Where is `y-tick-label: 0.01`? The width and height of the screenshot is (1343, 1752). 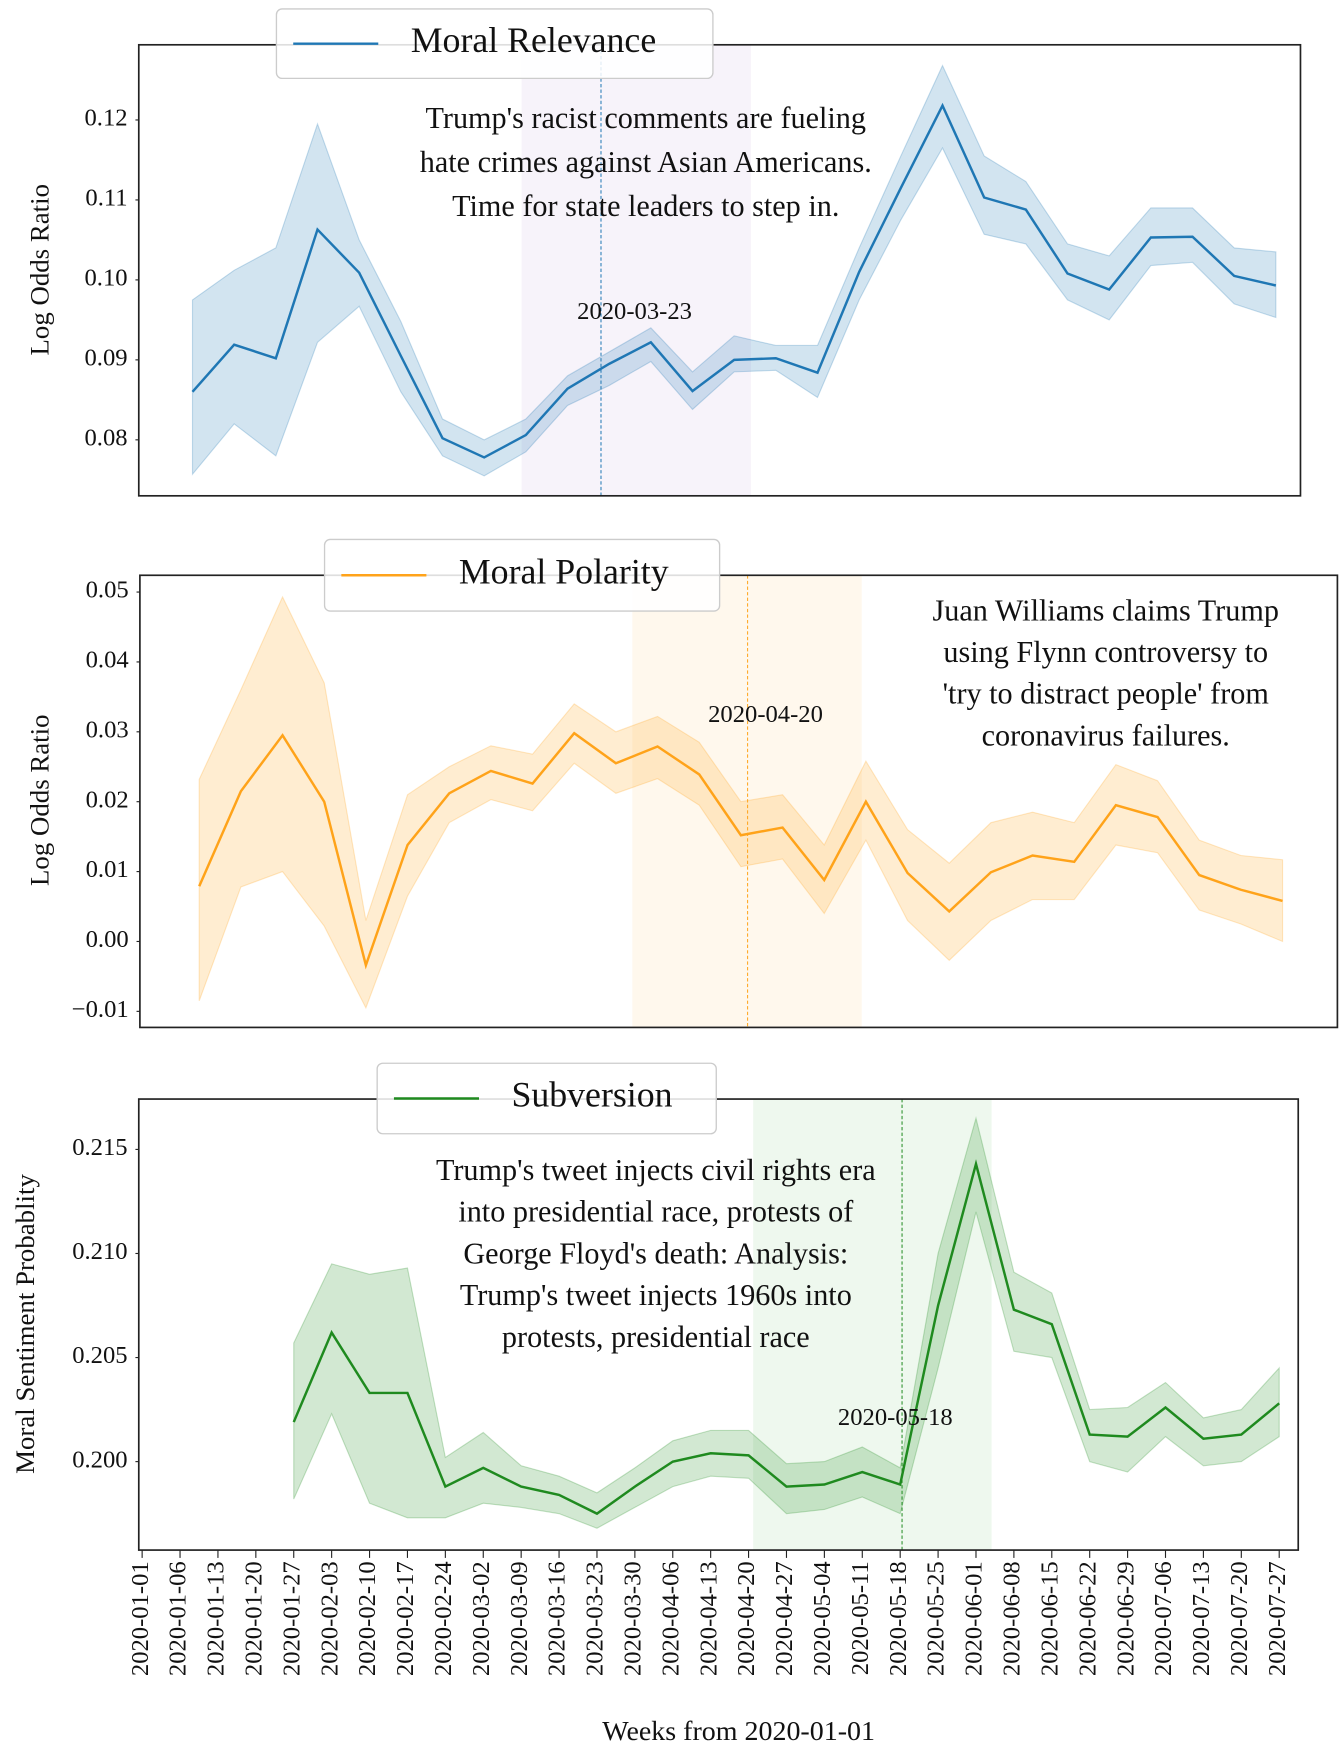
y-tick-label: 0.01 is located at coordinates (107, 869).